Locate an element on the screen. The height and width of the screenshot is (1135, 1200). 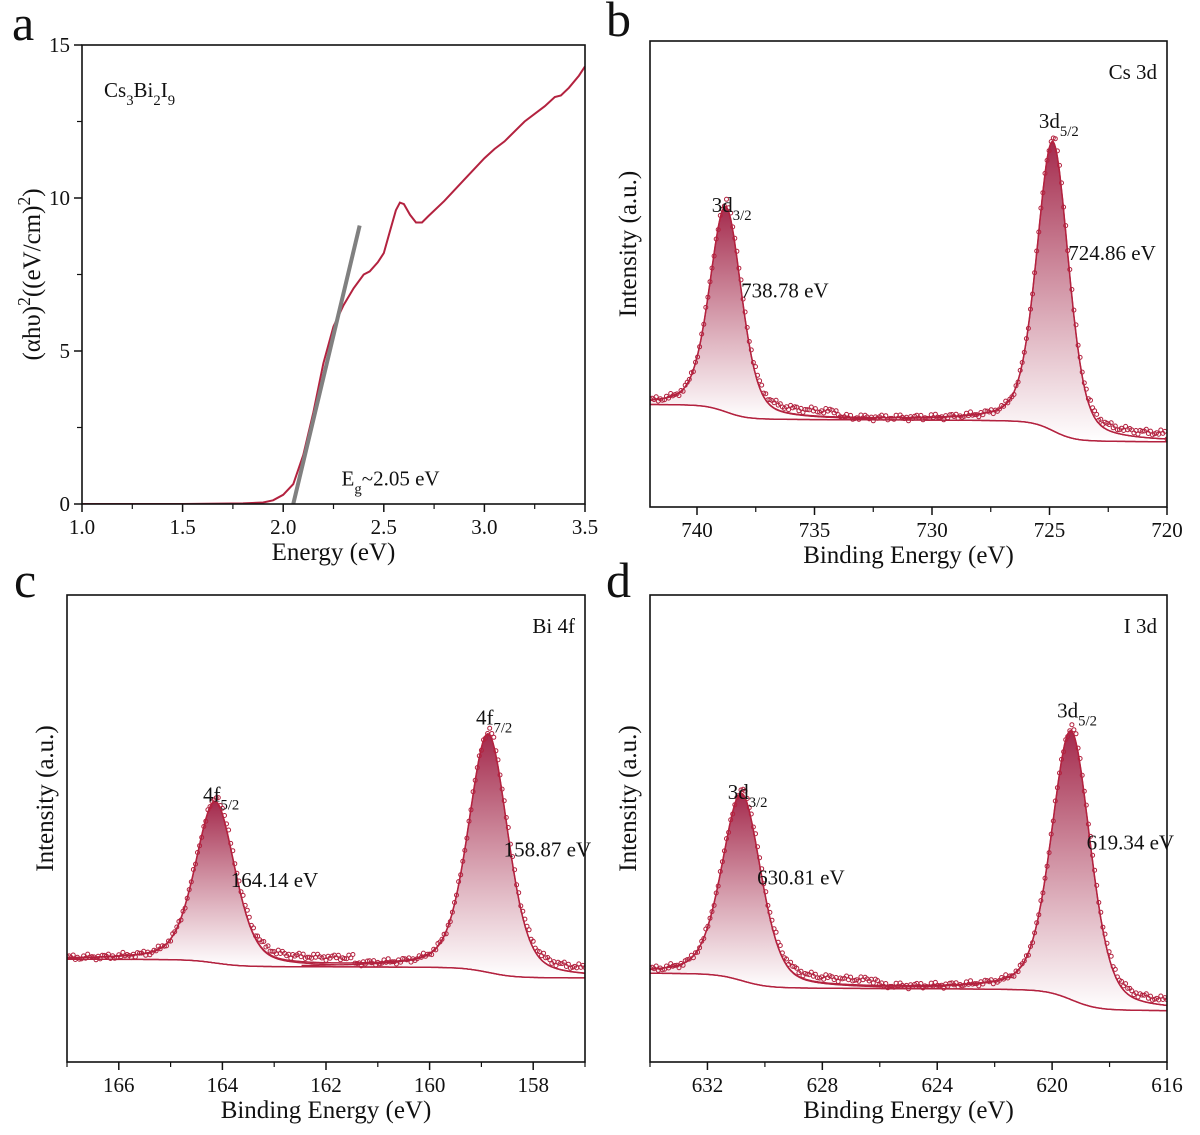
y-axis-title: Intensity (a.u.) is located at coordinates (628, 798).